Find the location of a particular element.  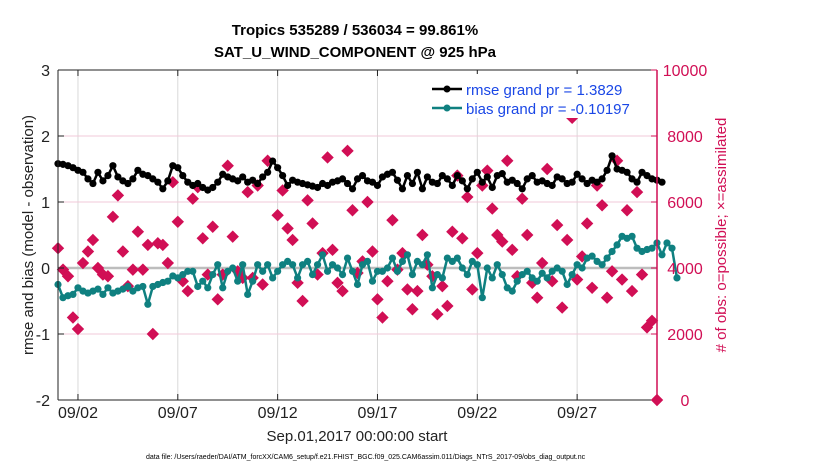

chart-title: Tropics 535289 / 536034 = 99.861% is located at coordinates (355, 30).